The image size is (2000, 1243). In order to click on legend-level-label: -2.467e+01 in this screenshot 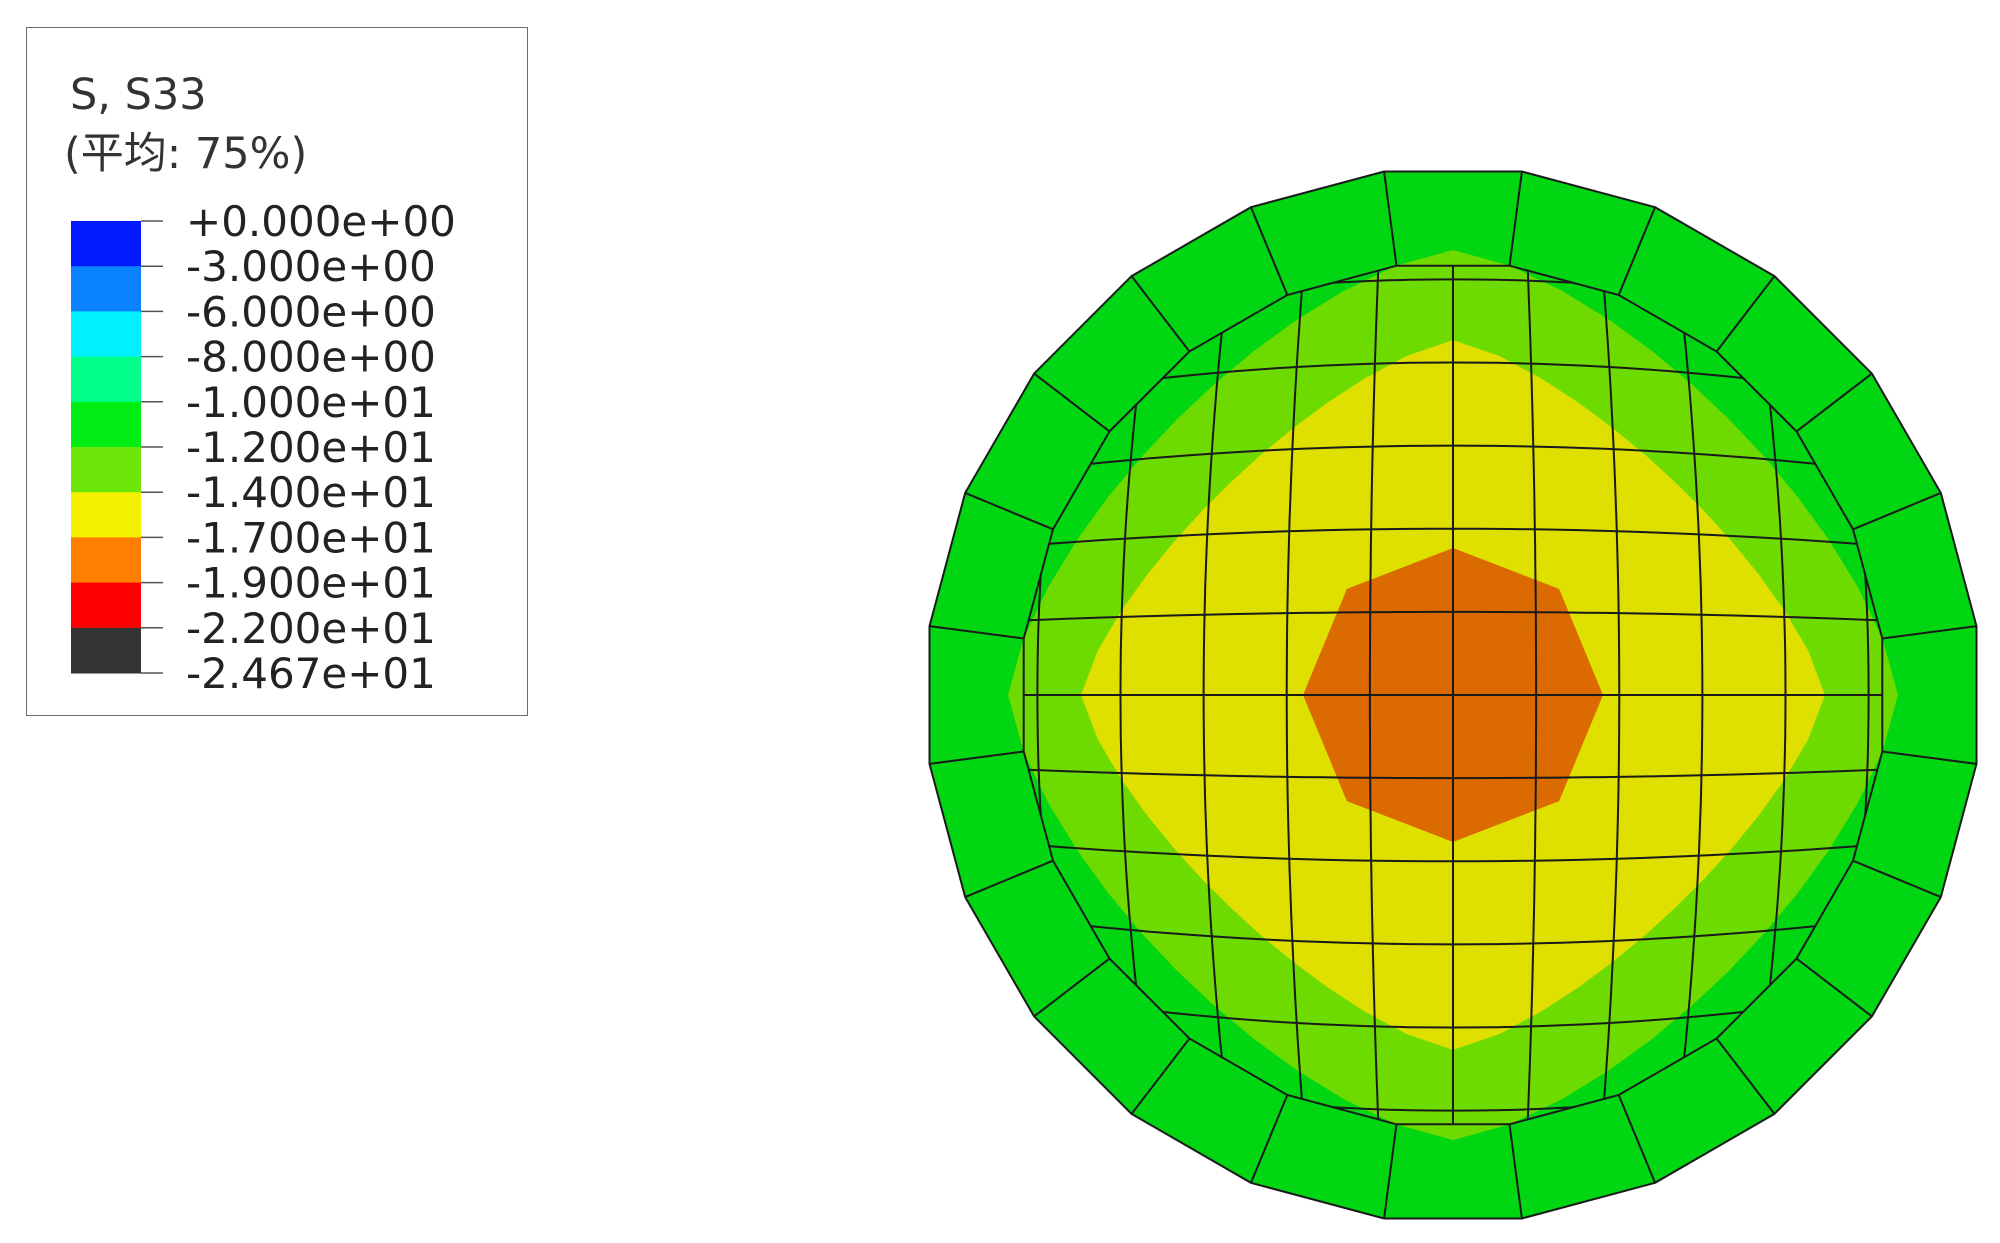, I will do `click(311, 673)`.